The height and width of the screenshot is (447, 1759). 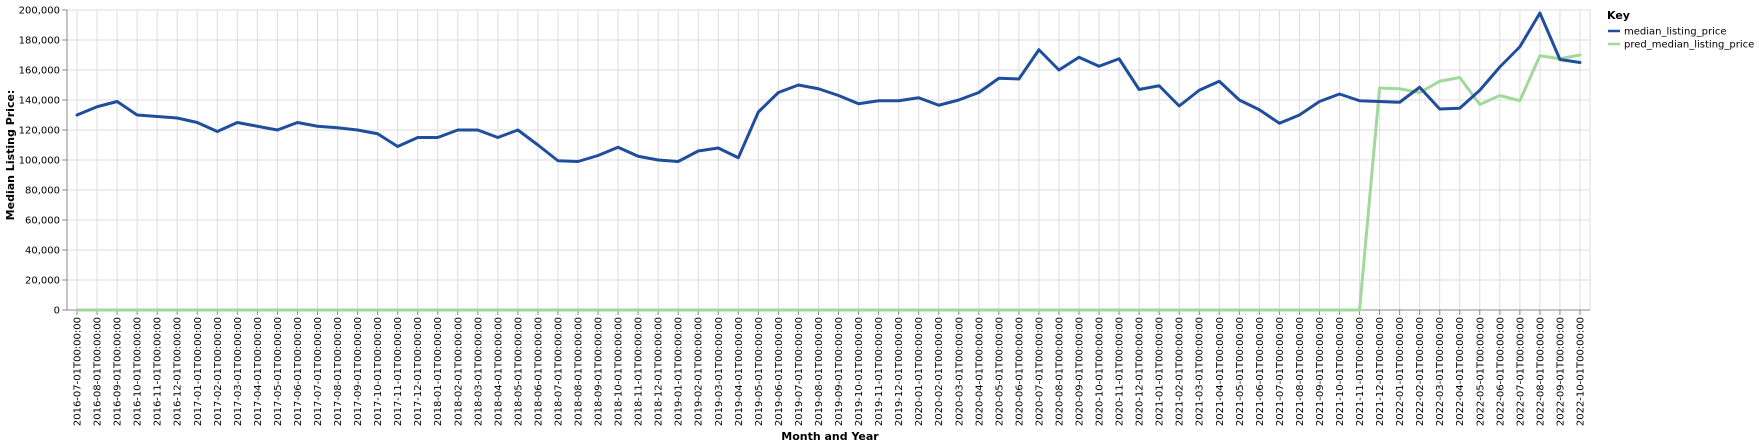 What do you see at coordinates (1440, 371) in the screenshot?
I see `x-tick-label: 2022-03-01T00:00:00` at bounding box center [1440, 371].